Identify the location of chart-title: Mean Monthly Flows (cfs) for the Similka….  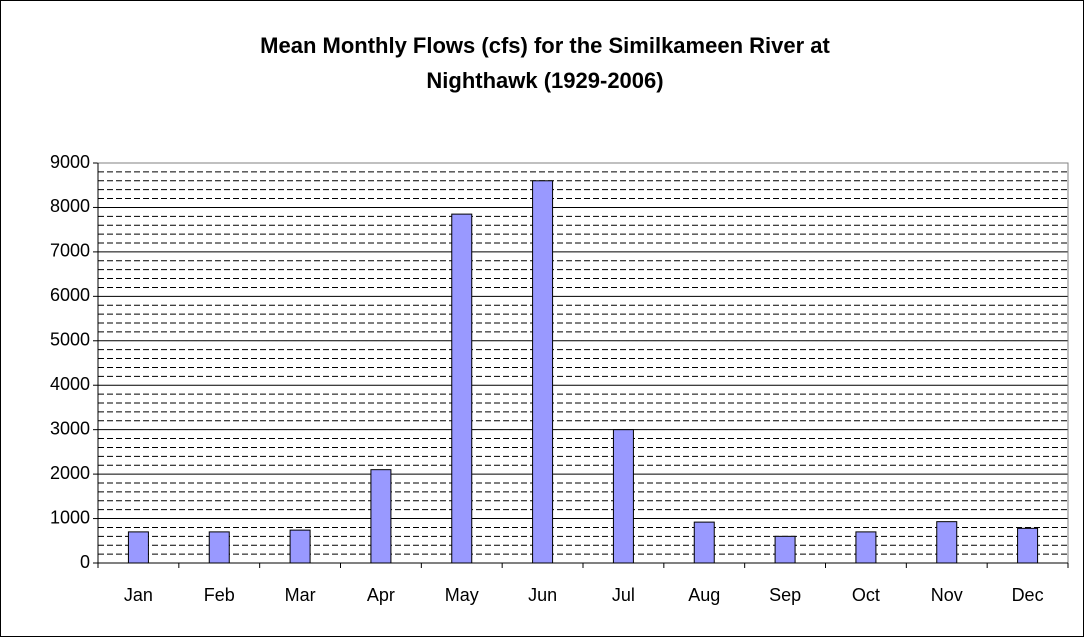
(545, 45).